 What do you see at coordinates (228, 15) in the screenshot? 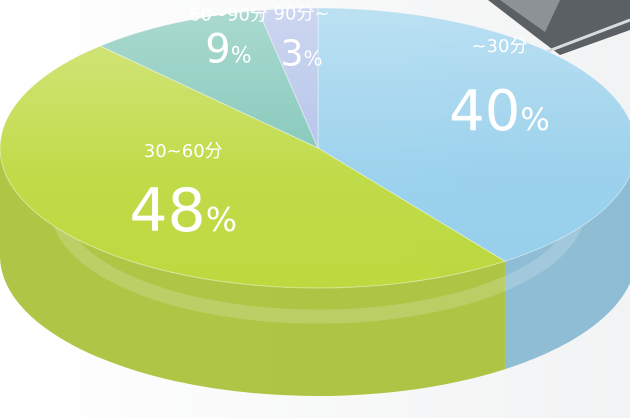
I see `slice-category-label-3: 60~90分` at bounding box center [228, 15].